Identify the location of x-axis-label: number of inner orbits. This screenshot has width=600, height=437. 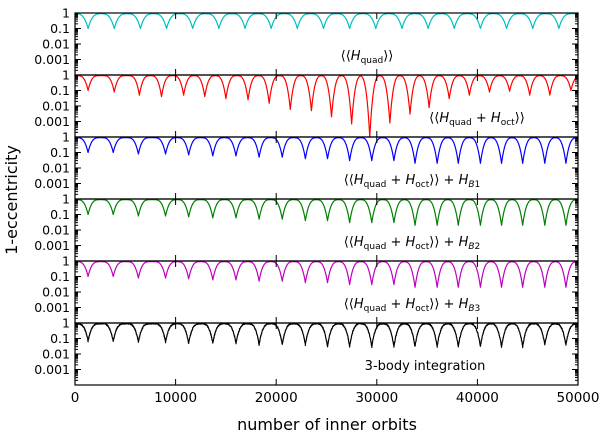
(327, 424).